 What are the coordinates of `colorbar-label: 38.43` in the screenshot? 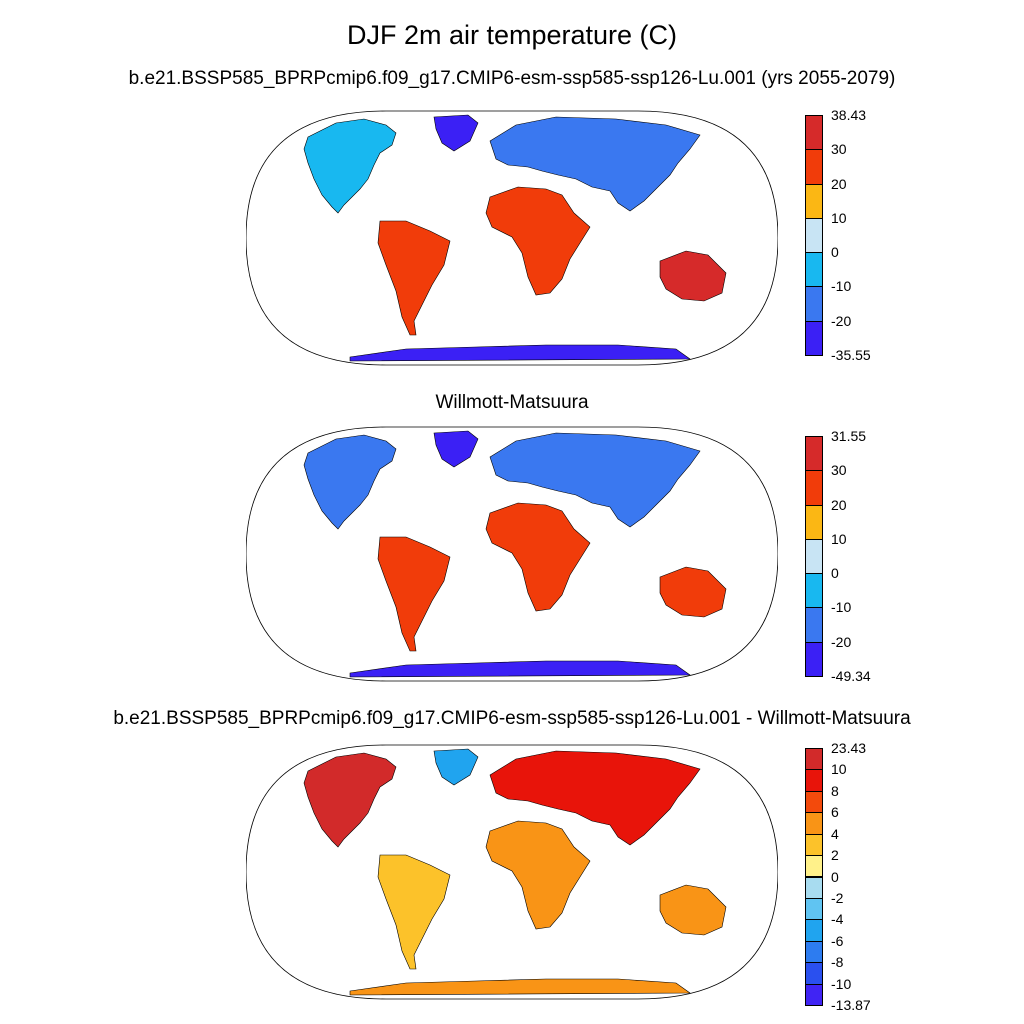 It's located at (849, 115).